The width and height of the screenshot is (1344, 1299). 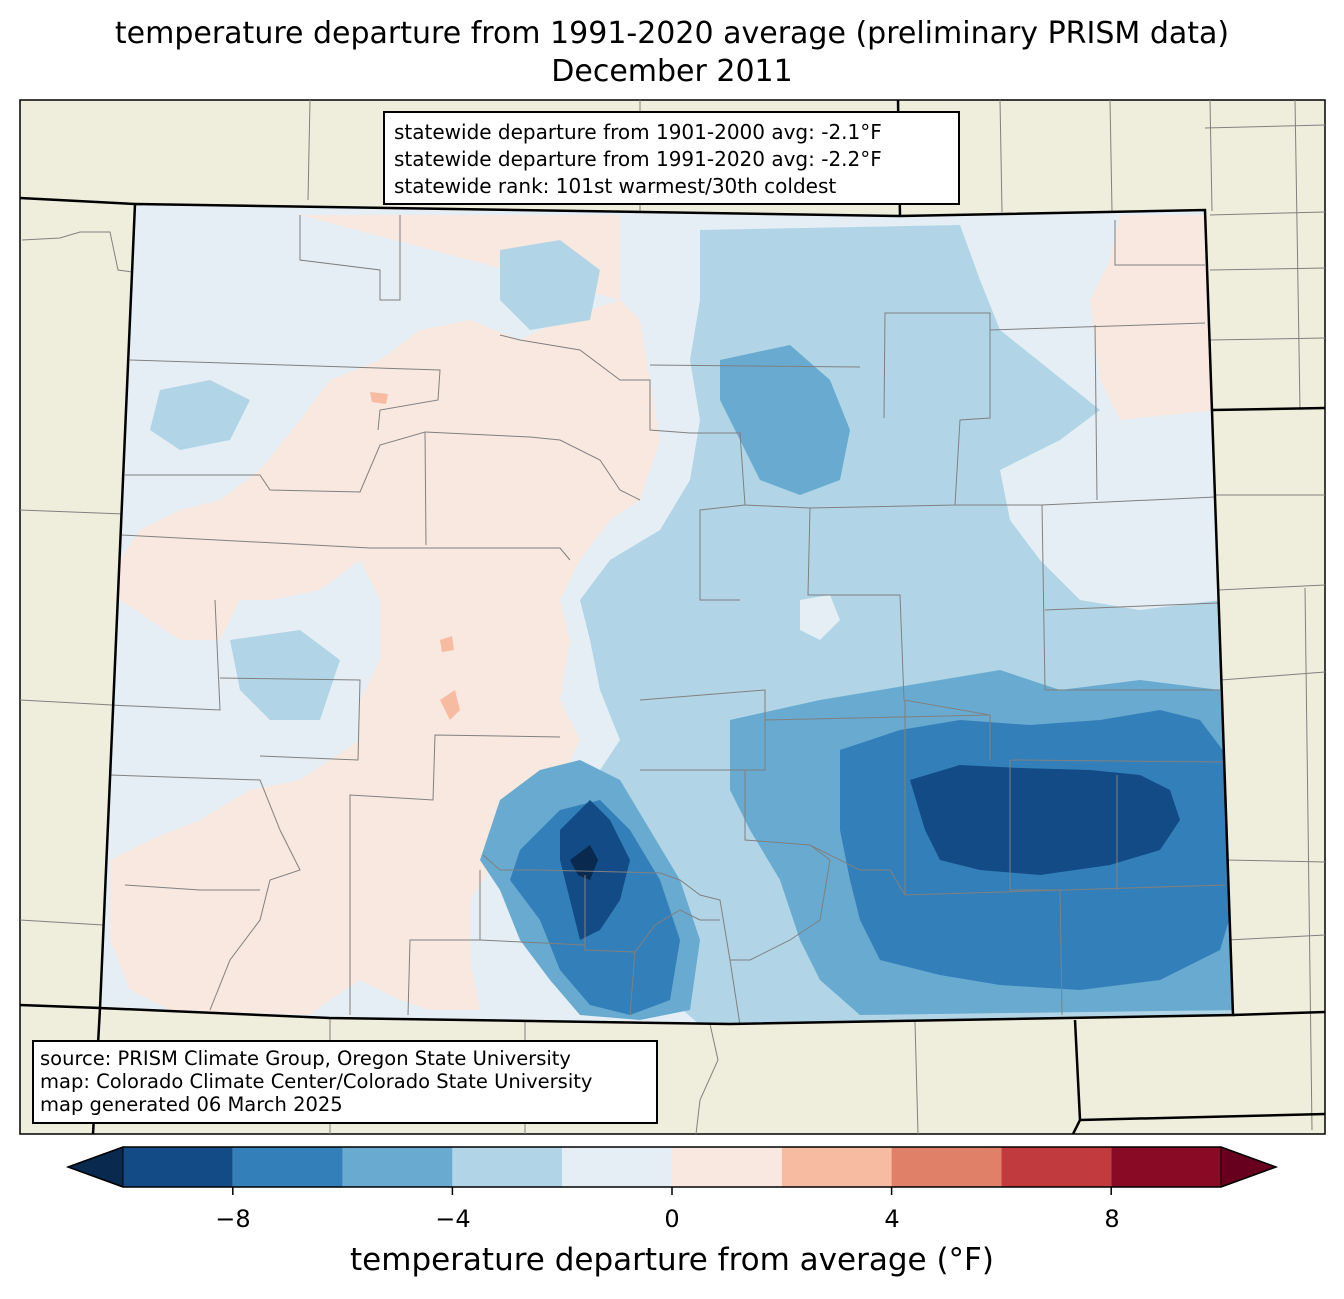 What do you see at coordinates (672, 1260) in the screenshot?
I see `colorbar-label: temperature departure from average (°F)` at bounding box center [672, 1260].